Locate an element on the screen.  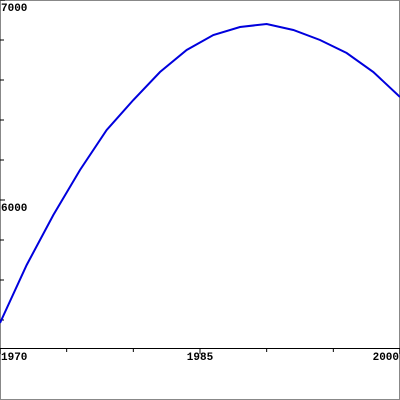
x-tick-label: 1985 is located at coordinates (200, 358).